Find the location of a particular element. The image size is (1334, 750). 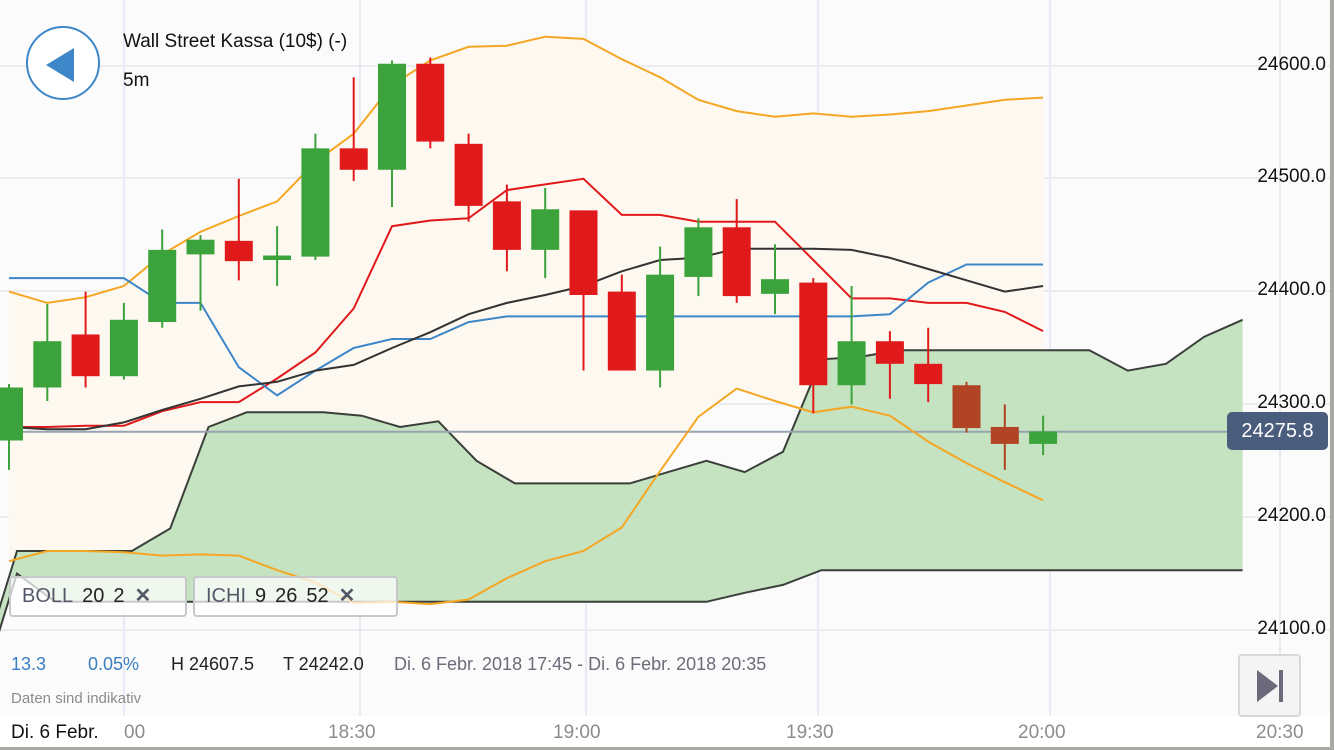

x-axis-label: 18:30 is located at coordinates (352, 732).